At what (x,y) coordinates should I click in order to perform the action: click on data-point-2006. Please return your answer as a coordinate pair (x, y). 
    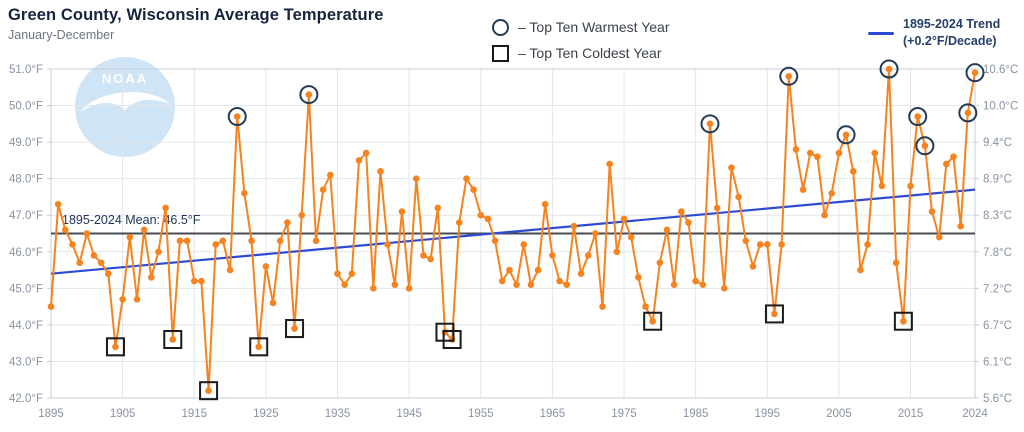
    Looking at the image, I should click on (846, 135).